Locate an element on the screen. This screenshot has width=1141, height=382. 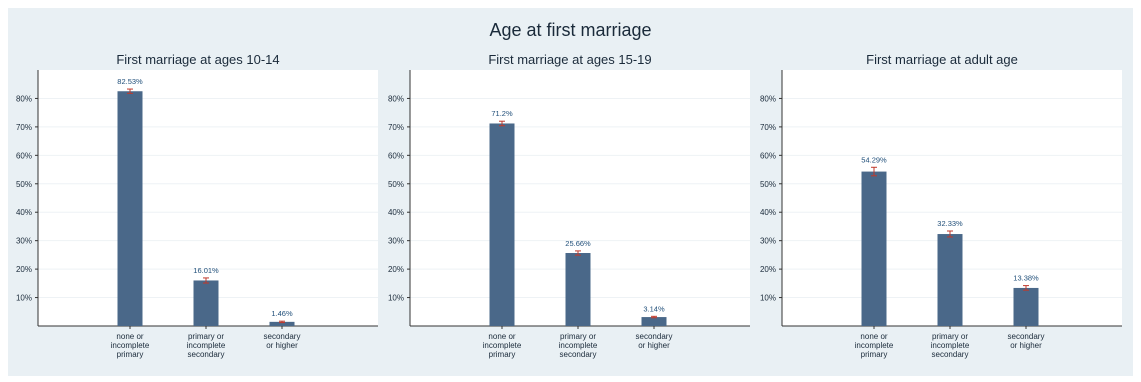
data-label: 25.66% is located at coordinates (578, 243).